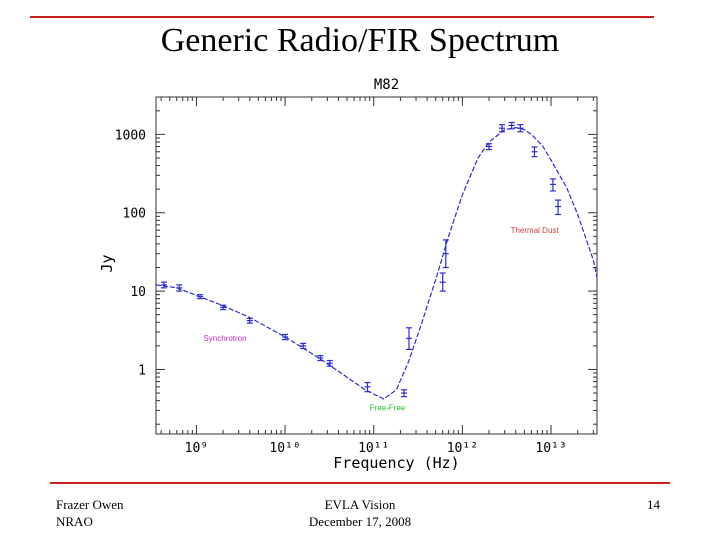  I want to click on y-axis-label: Jy, so click(107, 263).